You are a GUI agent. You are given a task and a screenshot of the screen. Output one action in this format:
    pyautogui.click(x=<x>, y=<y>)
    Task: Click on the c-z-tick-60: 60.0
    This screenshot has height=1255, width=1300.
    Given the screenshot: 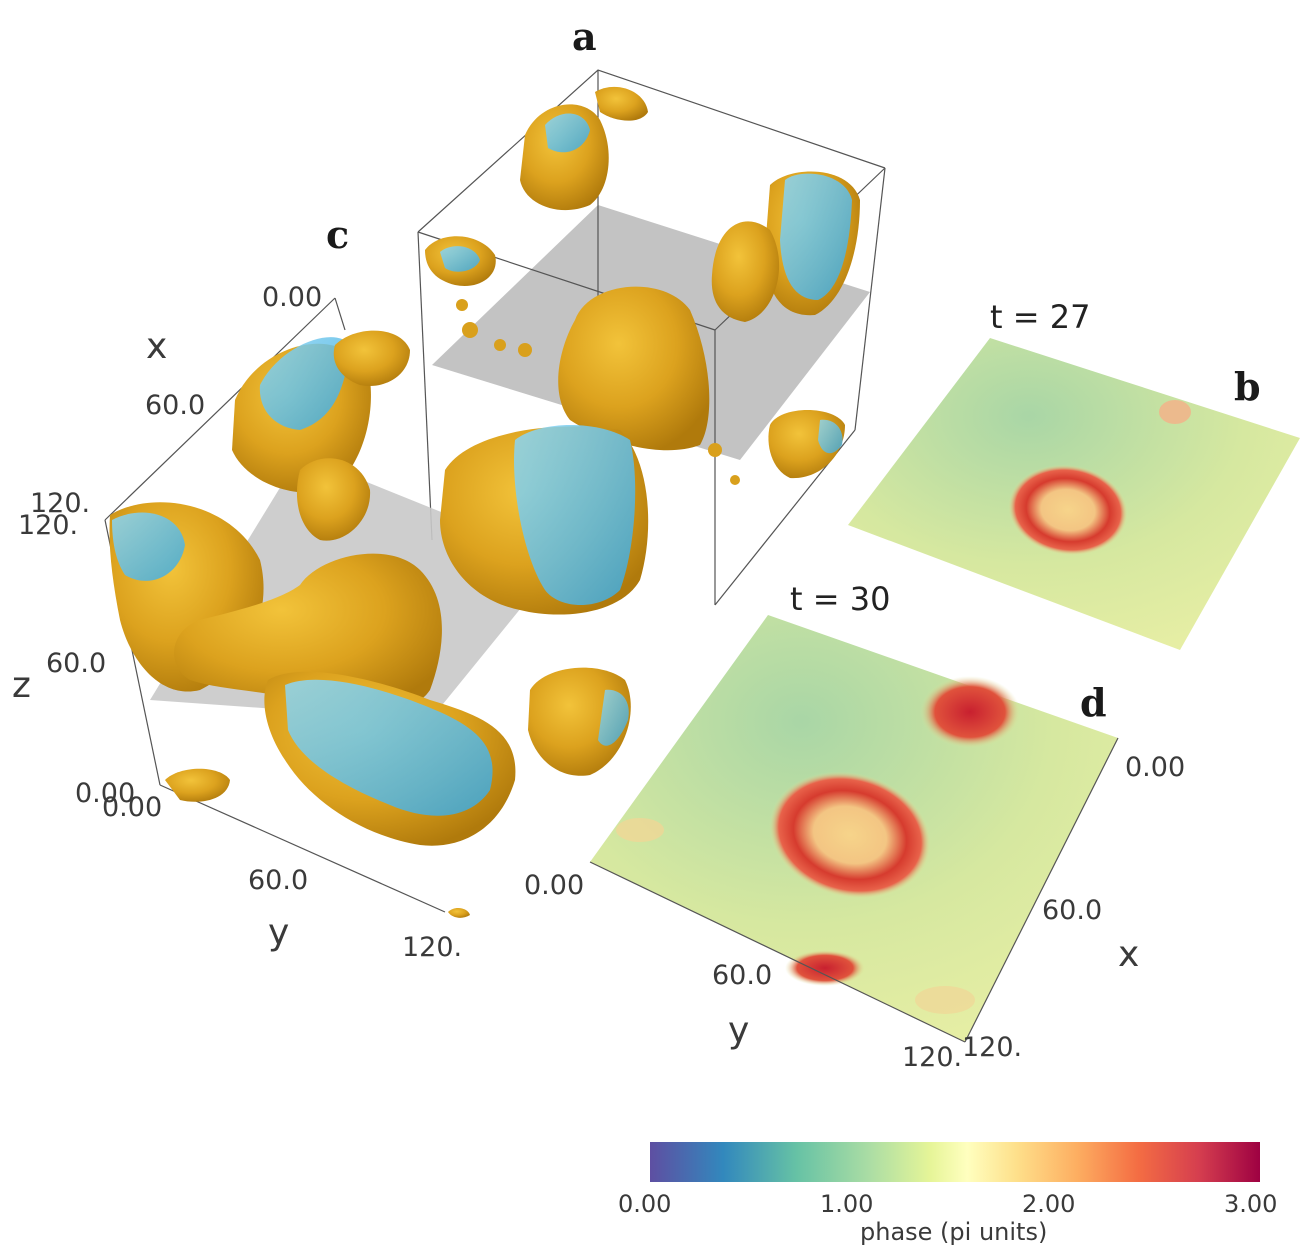 What is the action you would take?
    pyautogui.click(x=76, y=663)
    